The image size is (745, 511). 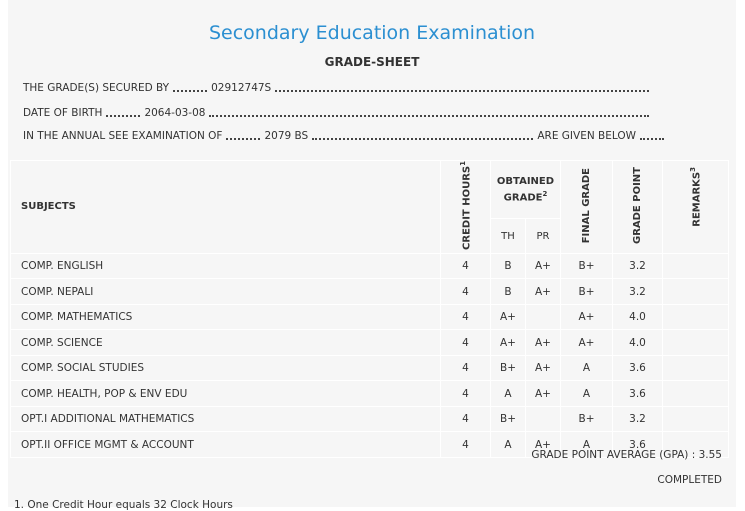 What do you see at coordinates (123, 136) in the screenshot?
I see `info-label: IN THE ANNUAL SEE EXAMINATION OF` at bounding box center [123, 136].